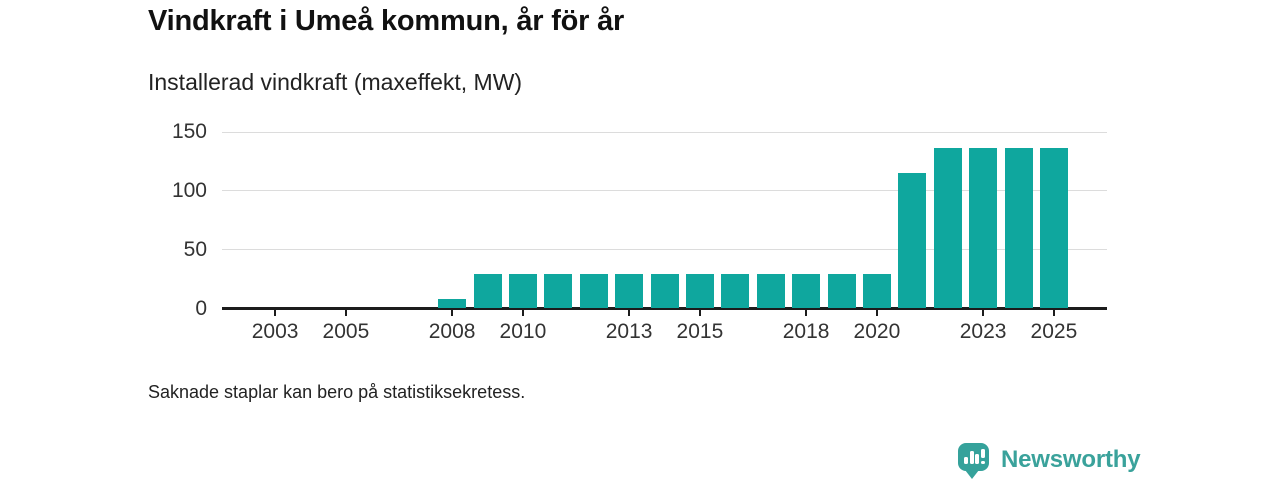  Describe the element at coordinates (1018, 228) in the screenshot. I see `bar-2024` at that location.